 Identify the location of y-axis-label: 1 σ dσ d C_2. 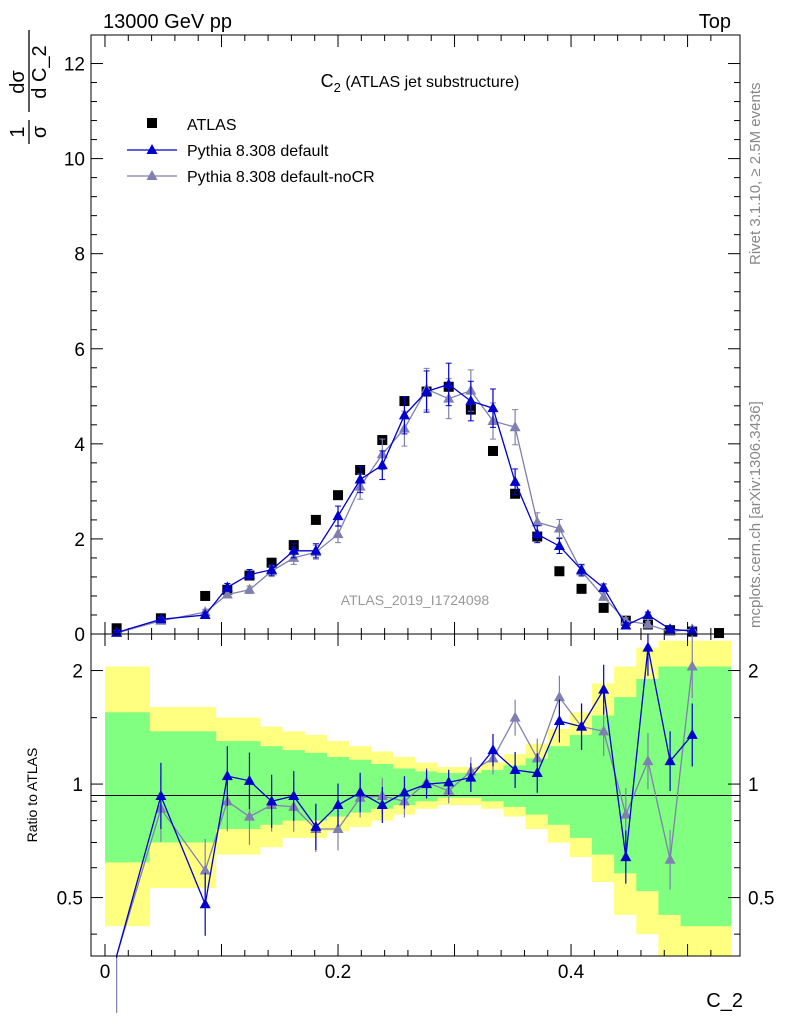
(29, 87).